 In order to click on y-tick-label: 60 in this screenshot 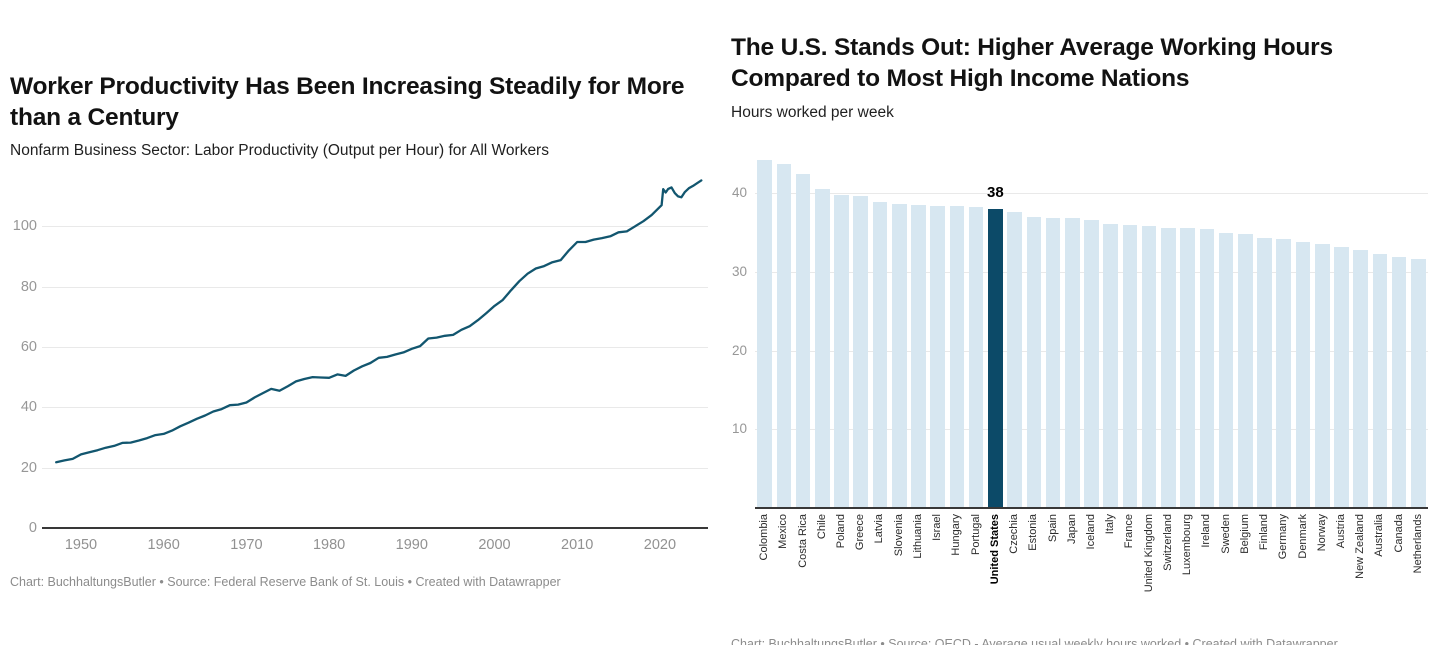, I will do `click(28, 346)`.